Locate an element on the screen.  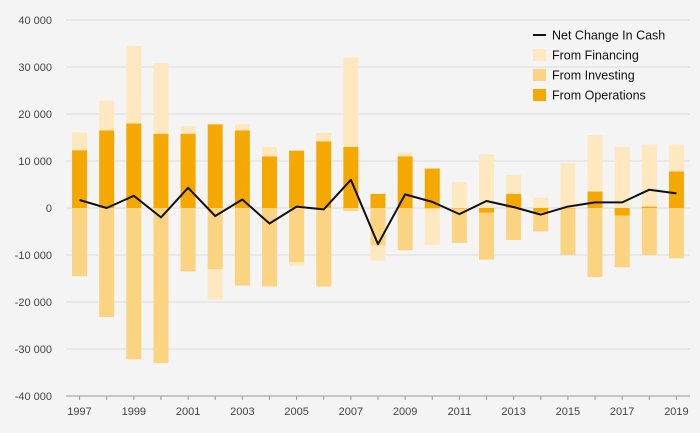
net-change-line is located at coordinates (378, 212).